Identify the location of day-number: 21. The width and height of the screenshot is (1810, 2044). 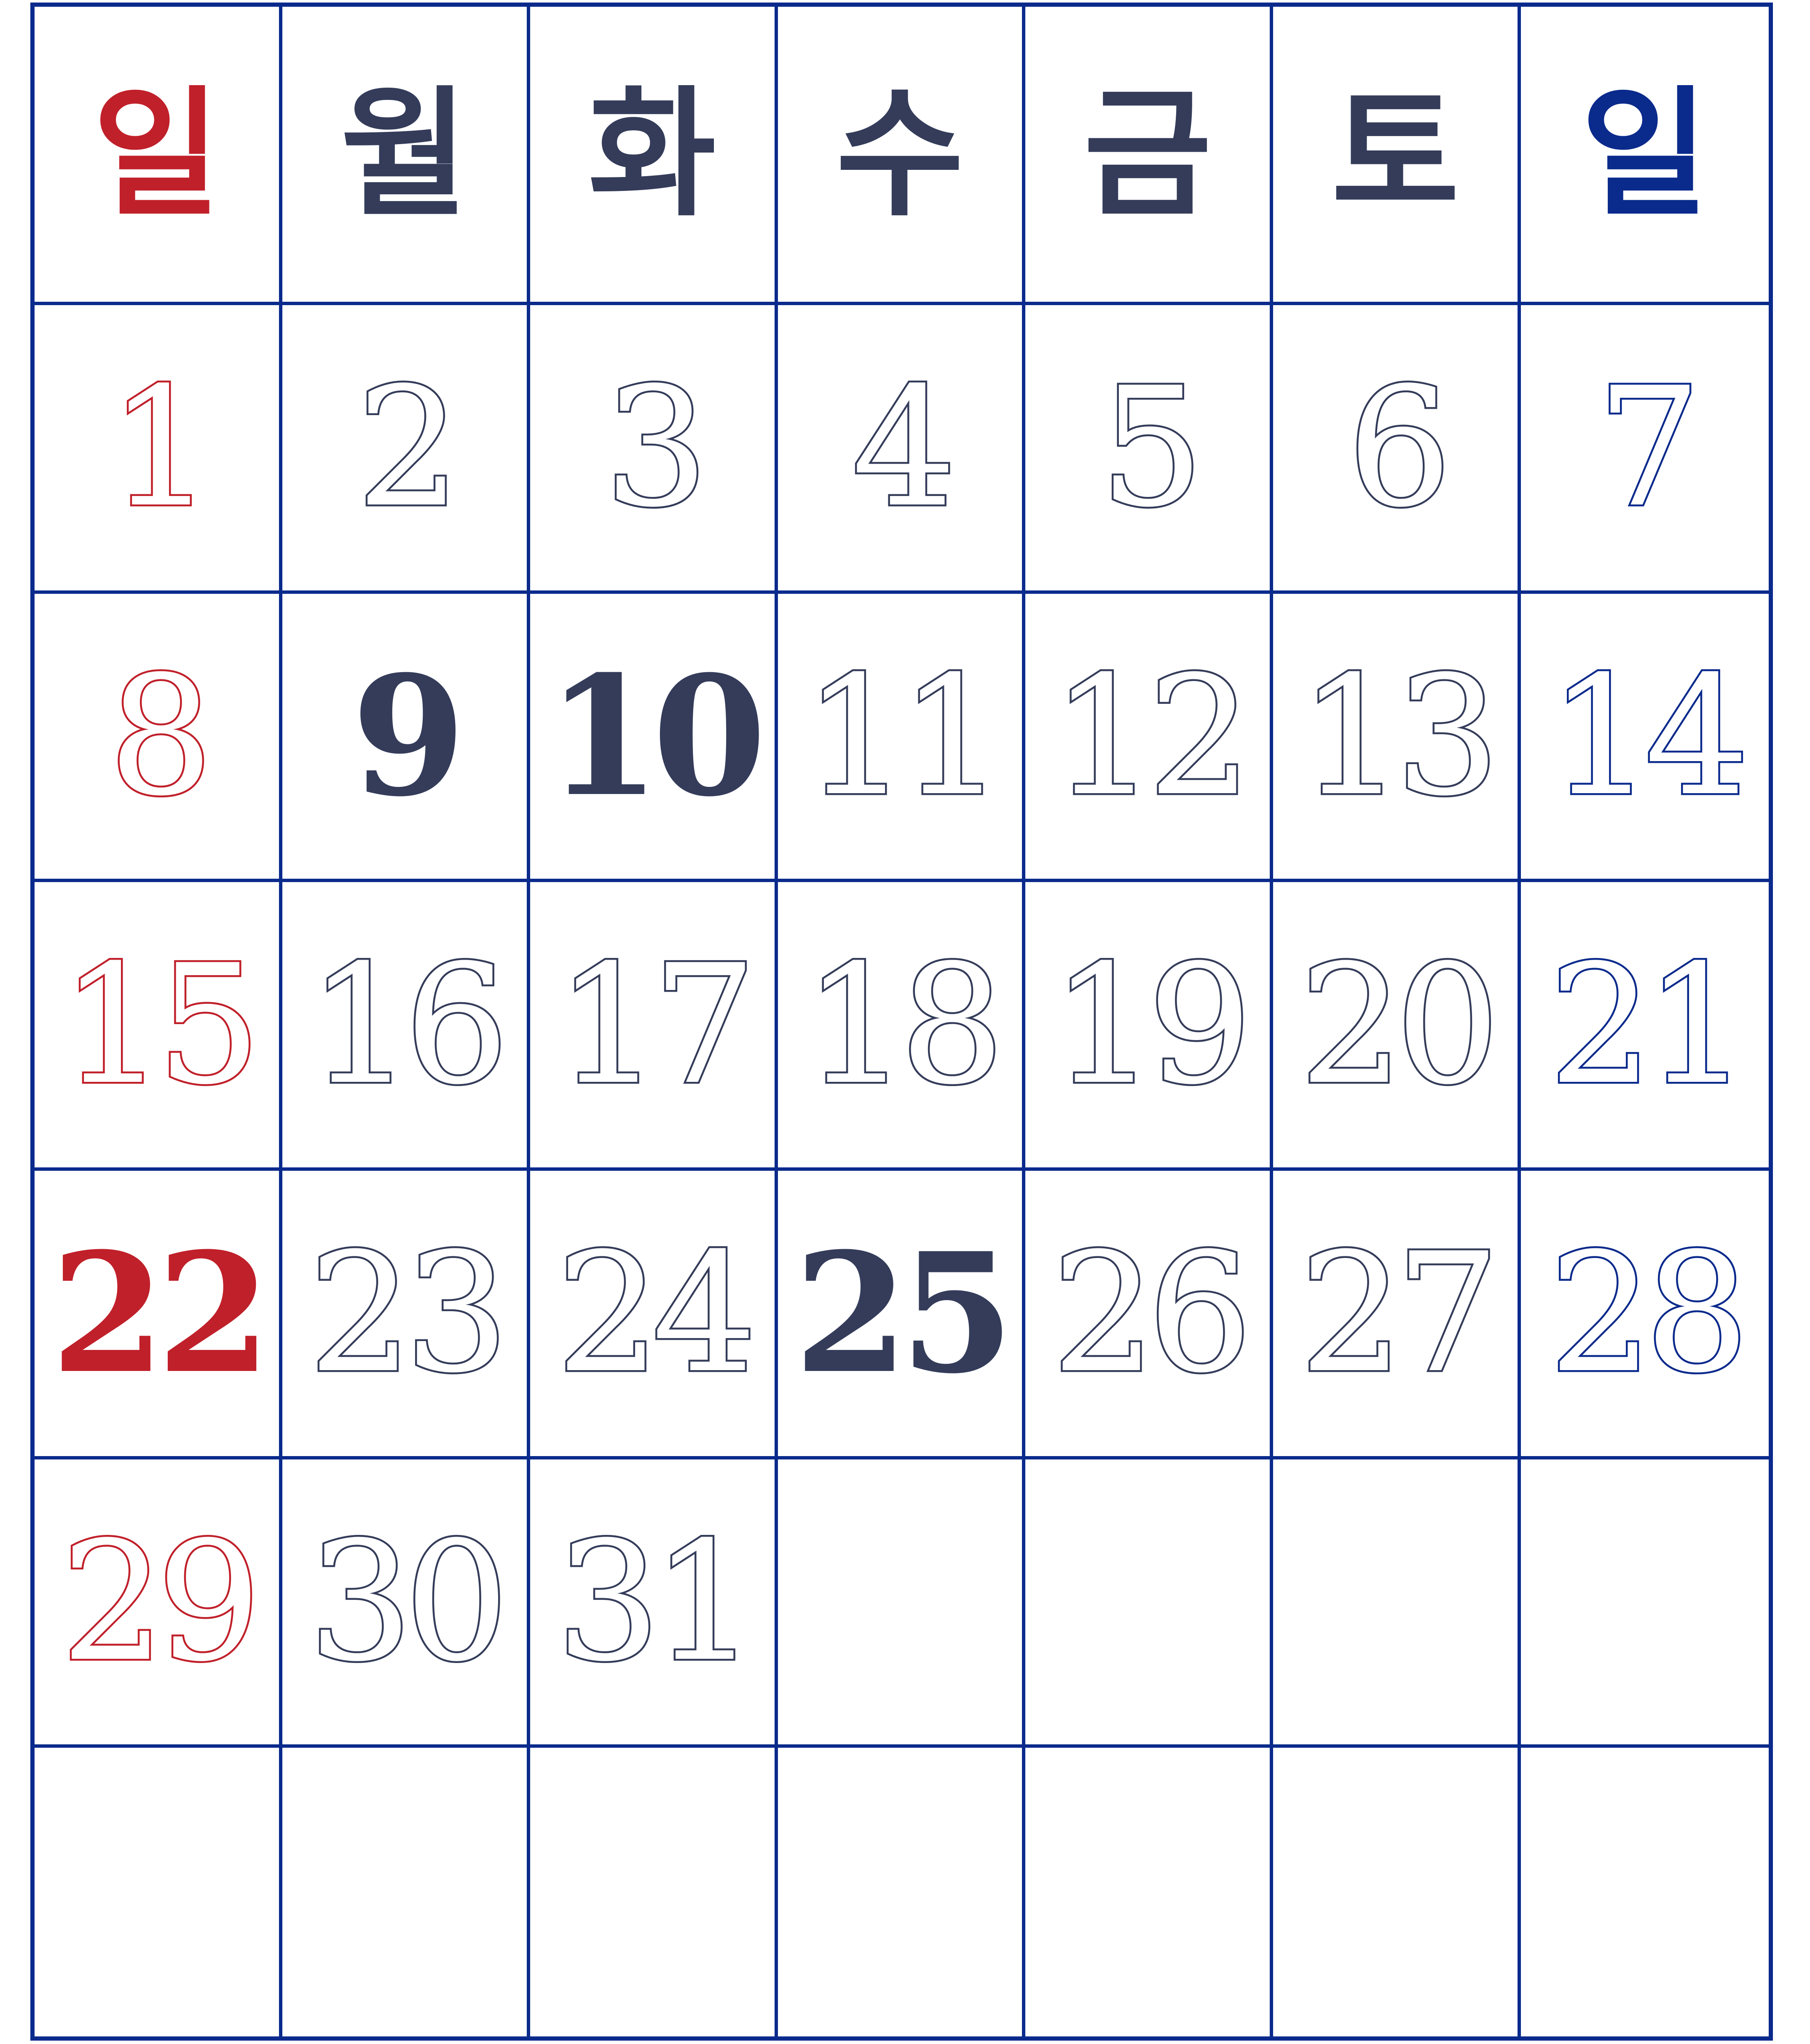
(1649, 1025).